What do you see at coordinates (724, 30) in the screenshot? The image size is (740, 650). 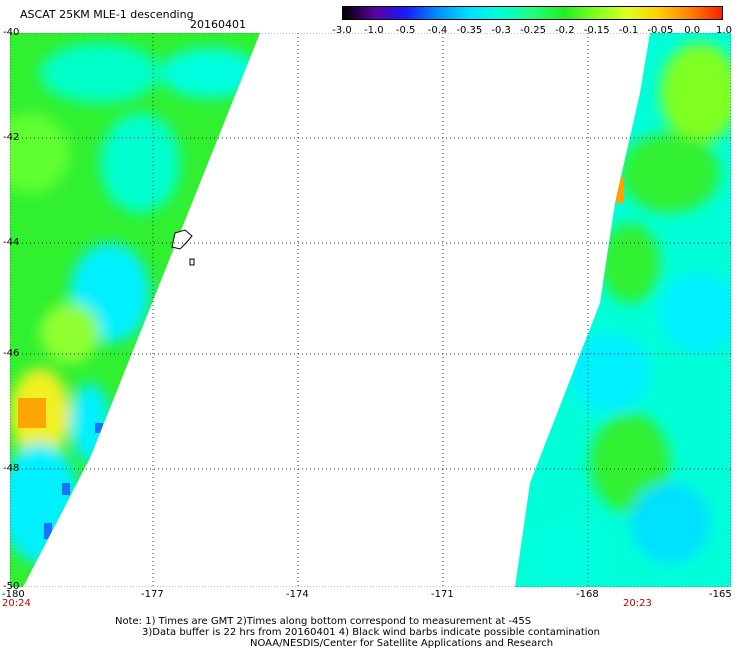 I see `colorbar-label: 1.0` at bounding box center [724, 30].